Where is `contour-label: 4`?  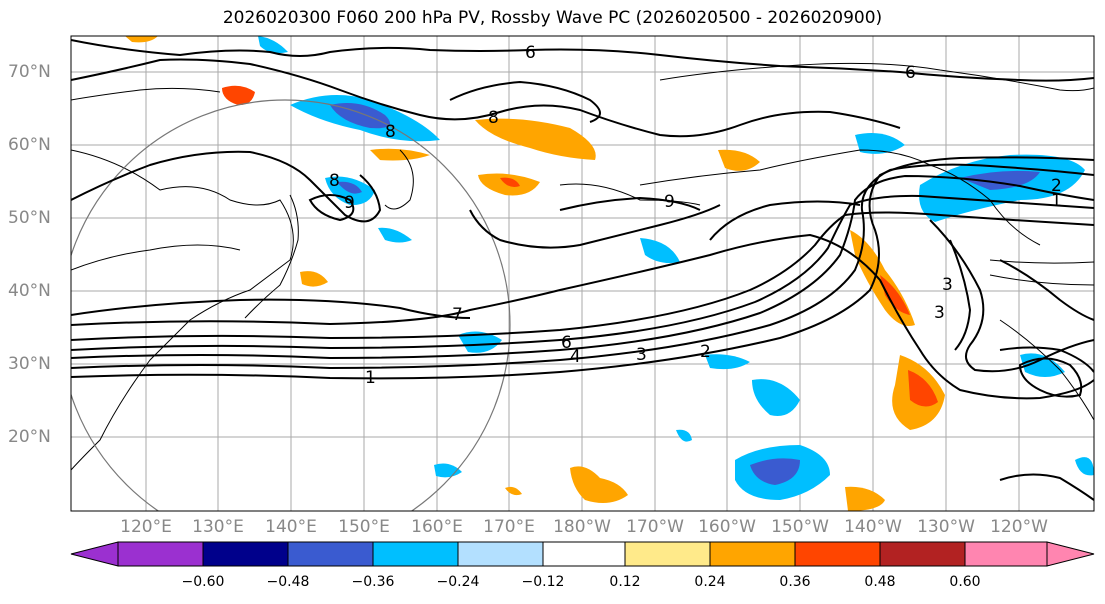
contour-label: 4 is located at coordinates (575, 357).